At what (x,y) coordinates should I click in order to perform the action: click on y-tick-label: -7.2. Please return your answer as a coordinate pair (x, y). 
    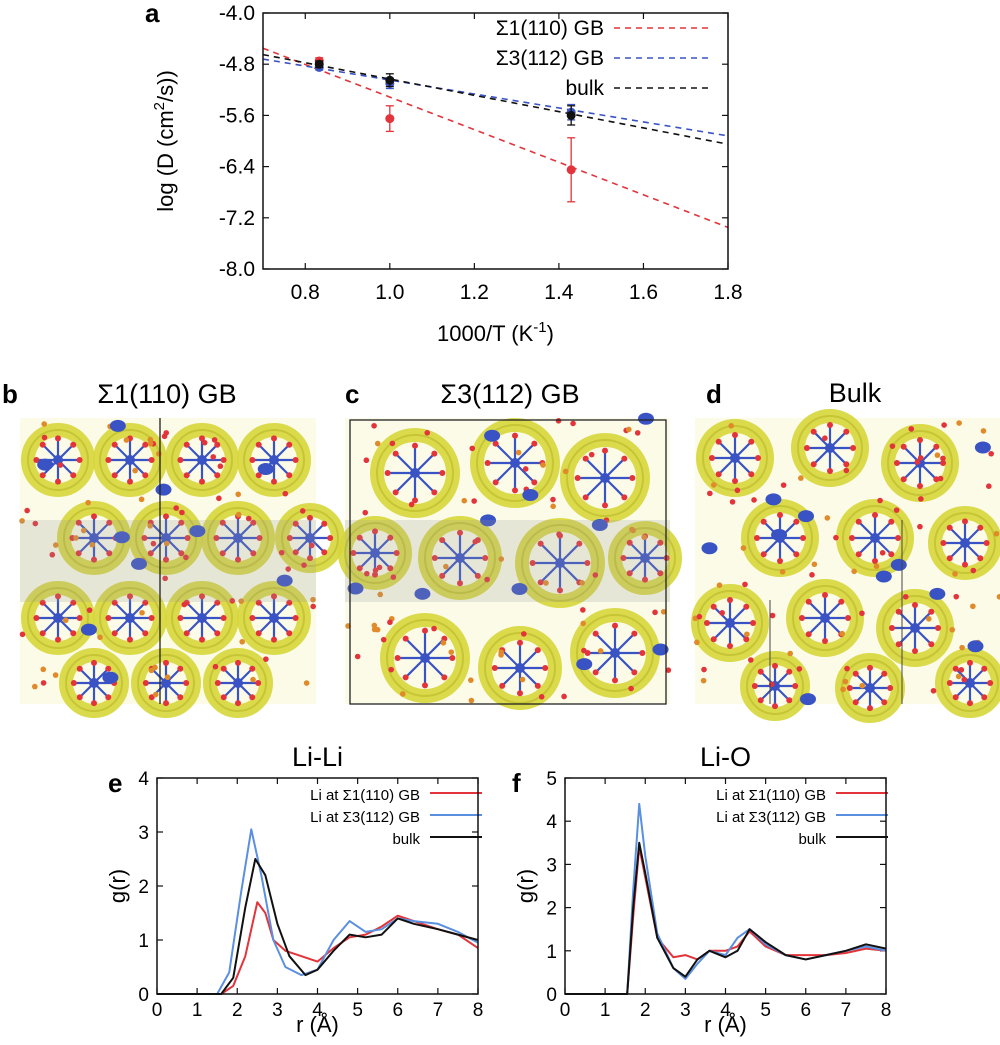
    Looking at the image, I should click on (237, 218).